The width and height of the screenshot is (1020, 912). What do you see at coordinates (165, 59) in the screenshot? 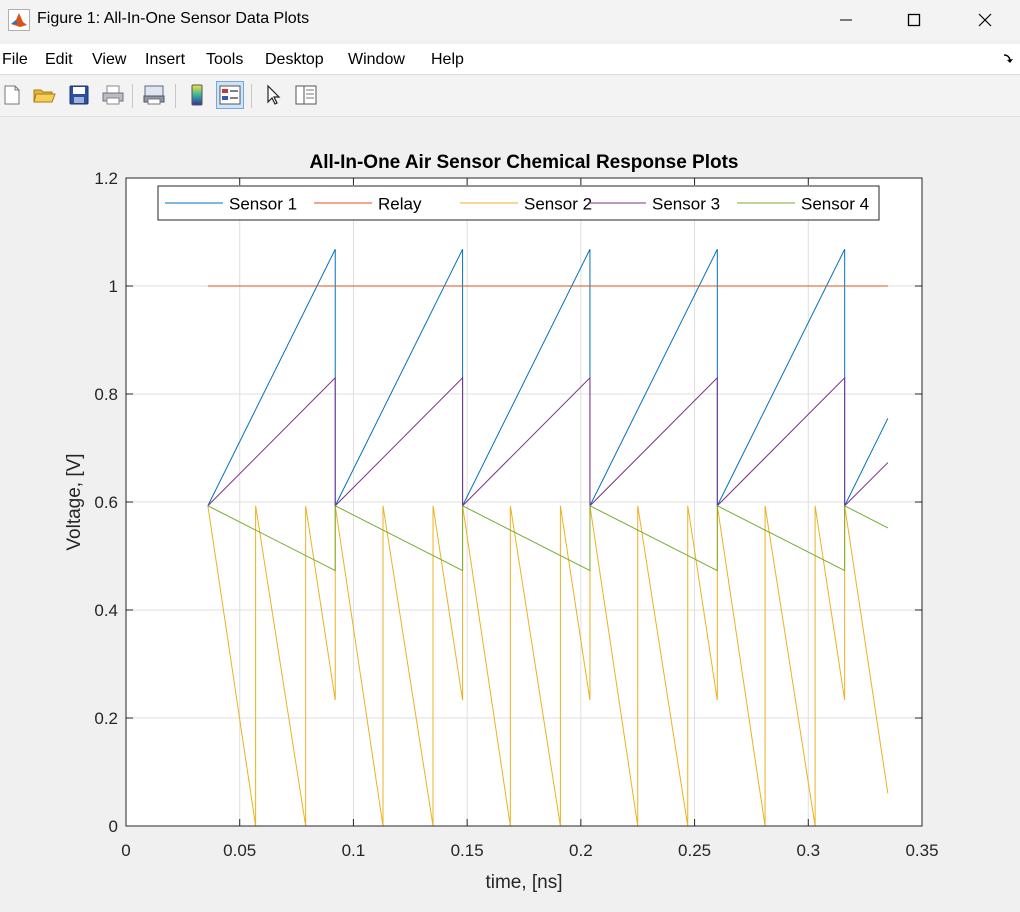
I see `menu-insert: Insert` at bounding box center [165, 59].